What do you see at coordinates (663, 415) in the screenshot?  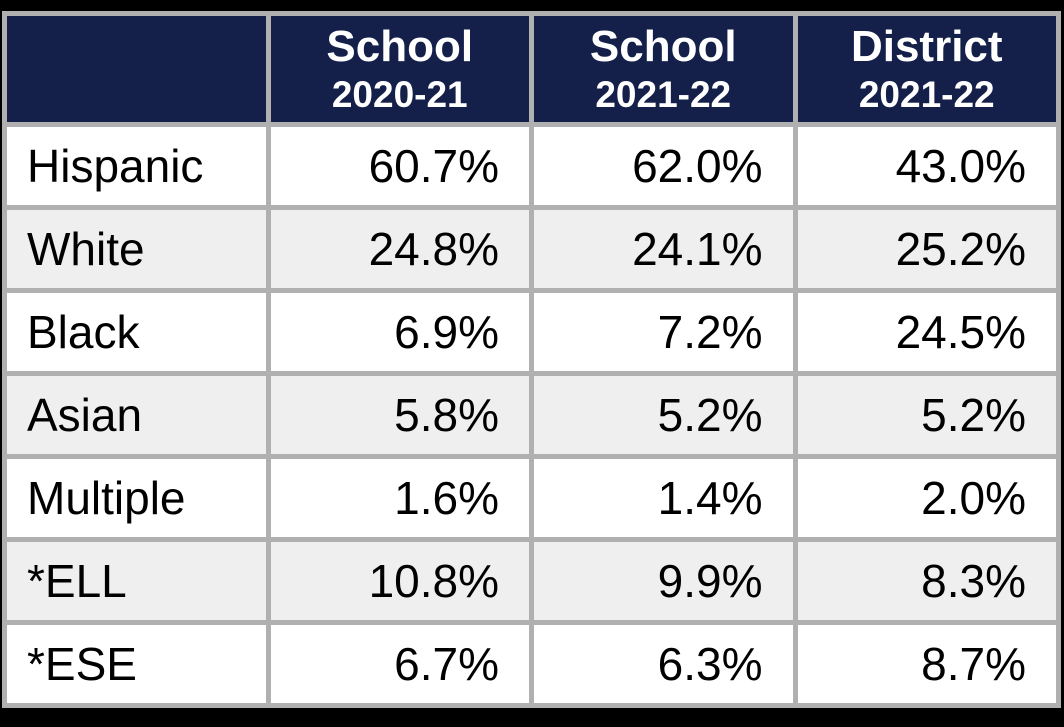 I see `cell-asian-school-2021-22: 5.2%` at bounding box center [663, 415].